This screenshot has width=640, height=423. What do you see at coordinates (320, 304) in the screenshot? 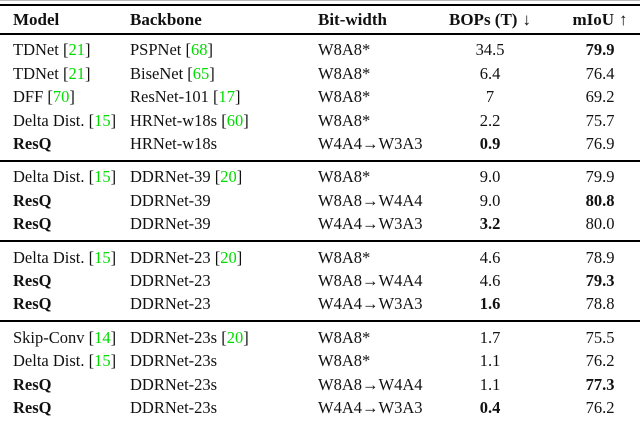
I see `table-row: ResQ DDRNet-23 W4A4→W3A3 1.6 78.8` at bounding box center [320, 304].